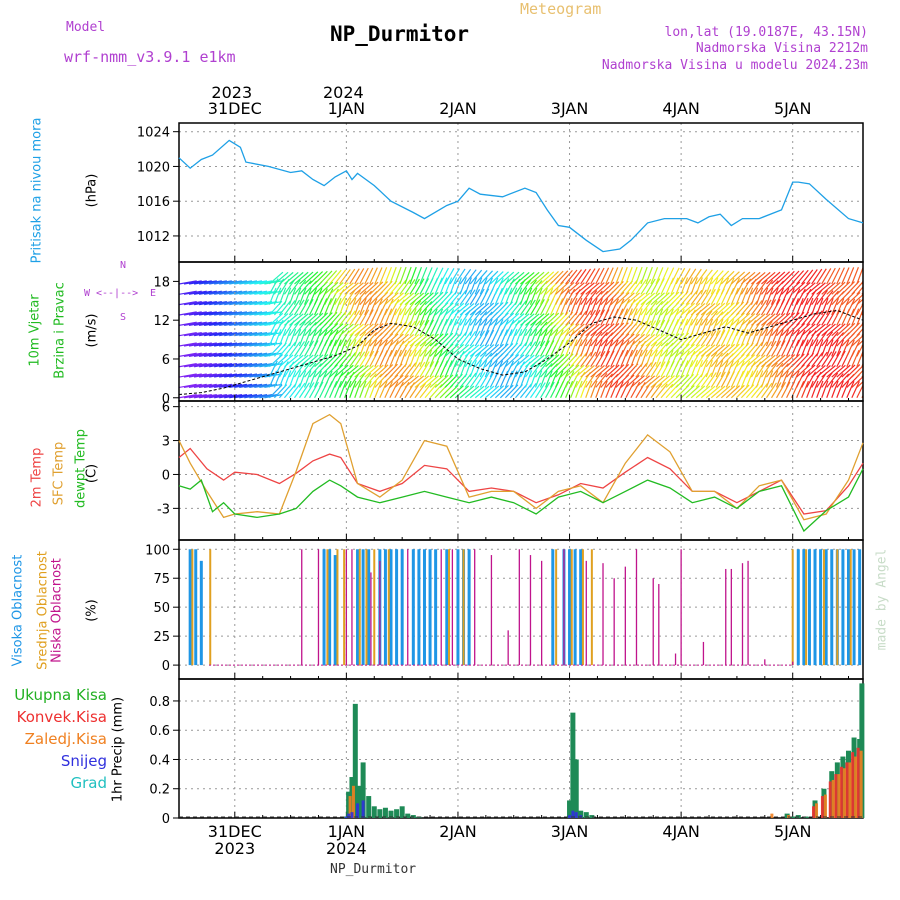 The width and height of the screenshot is (900, 900). What do you see at coordinates (161, 579) in the screenshot?
I see `ytick-label: 75` at bounding box center [161, 579].